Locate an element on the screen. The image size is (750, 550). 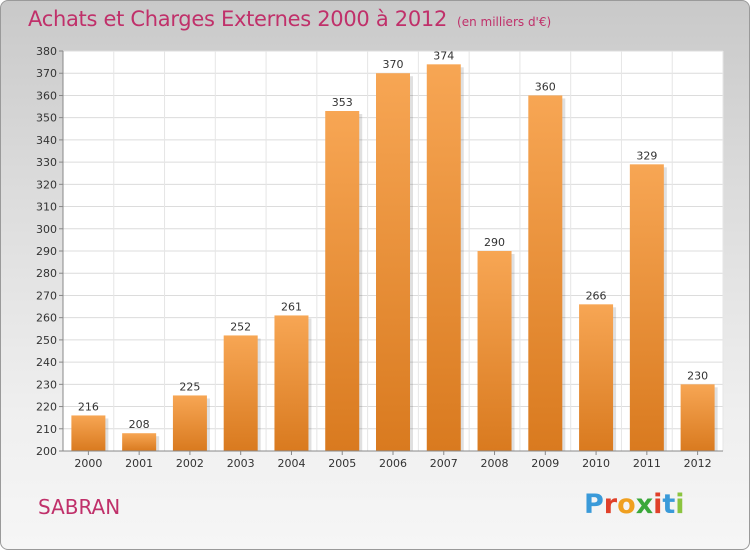
x-tick-label-2010: 2010 is located at coordinates (596, 463).